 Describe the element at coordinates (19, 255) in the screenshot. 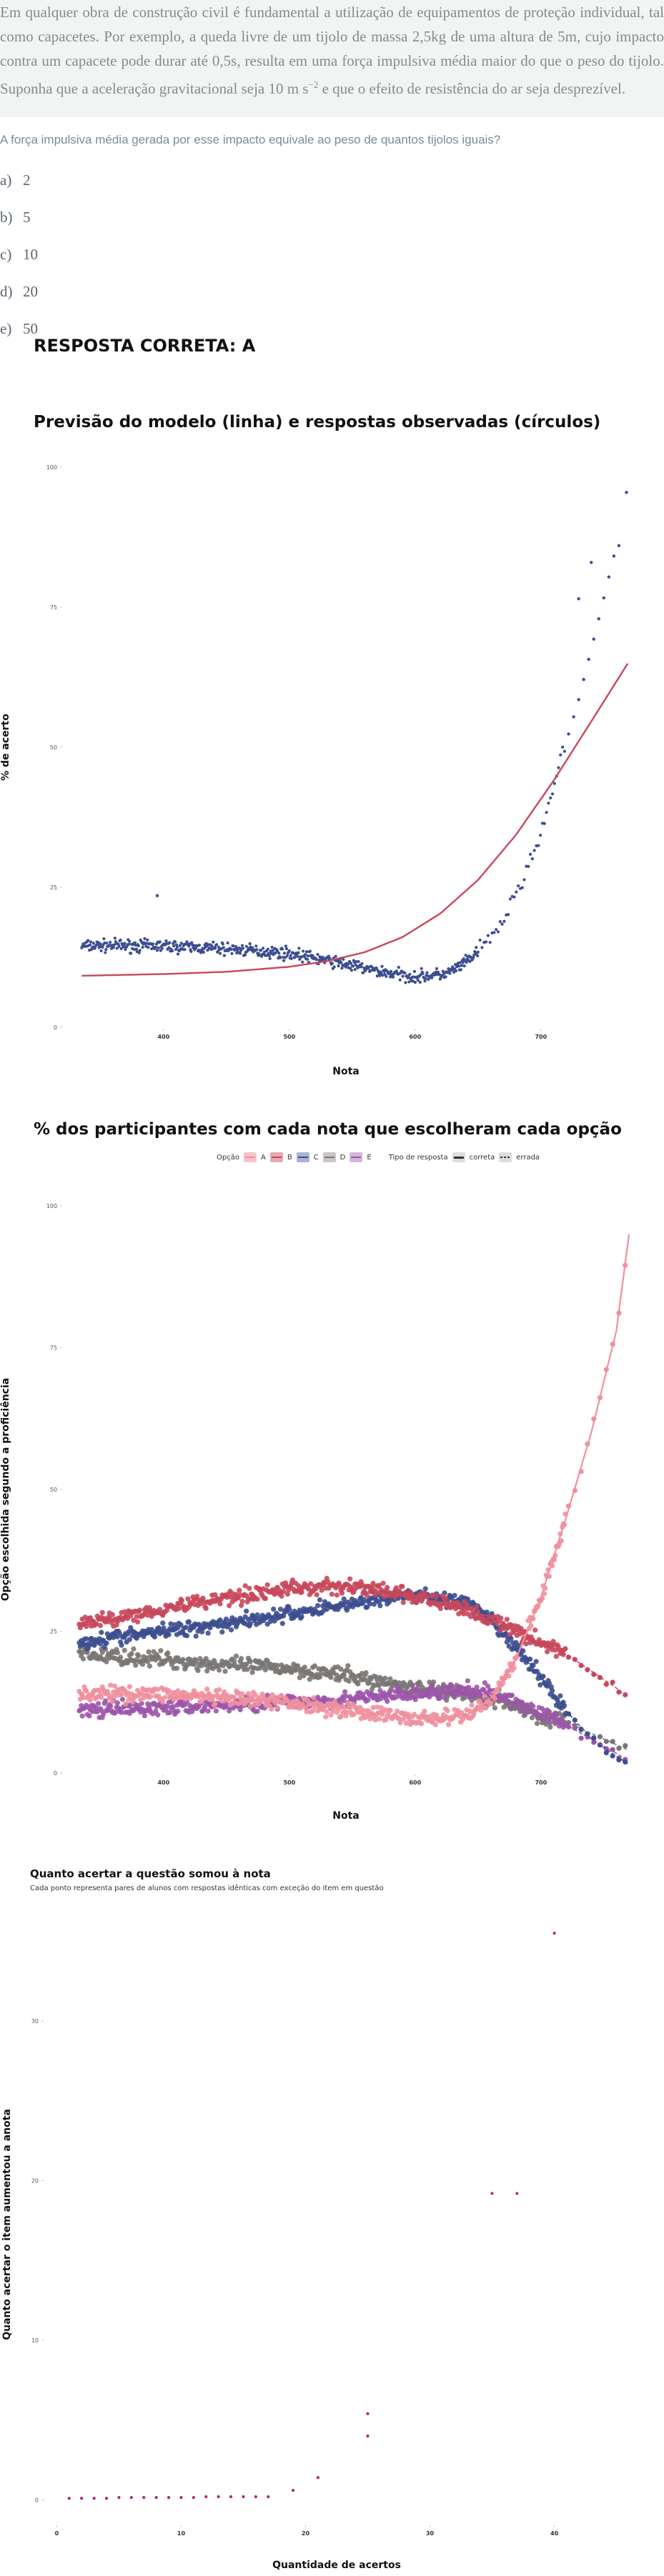

I see `alternative-c: c) 10` at that location.